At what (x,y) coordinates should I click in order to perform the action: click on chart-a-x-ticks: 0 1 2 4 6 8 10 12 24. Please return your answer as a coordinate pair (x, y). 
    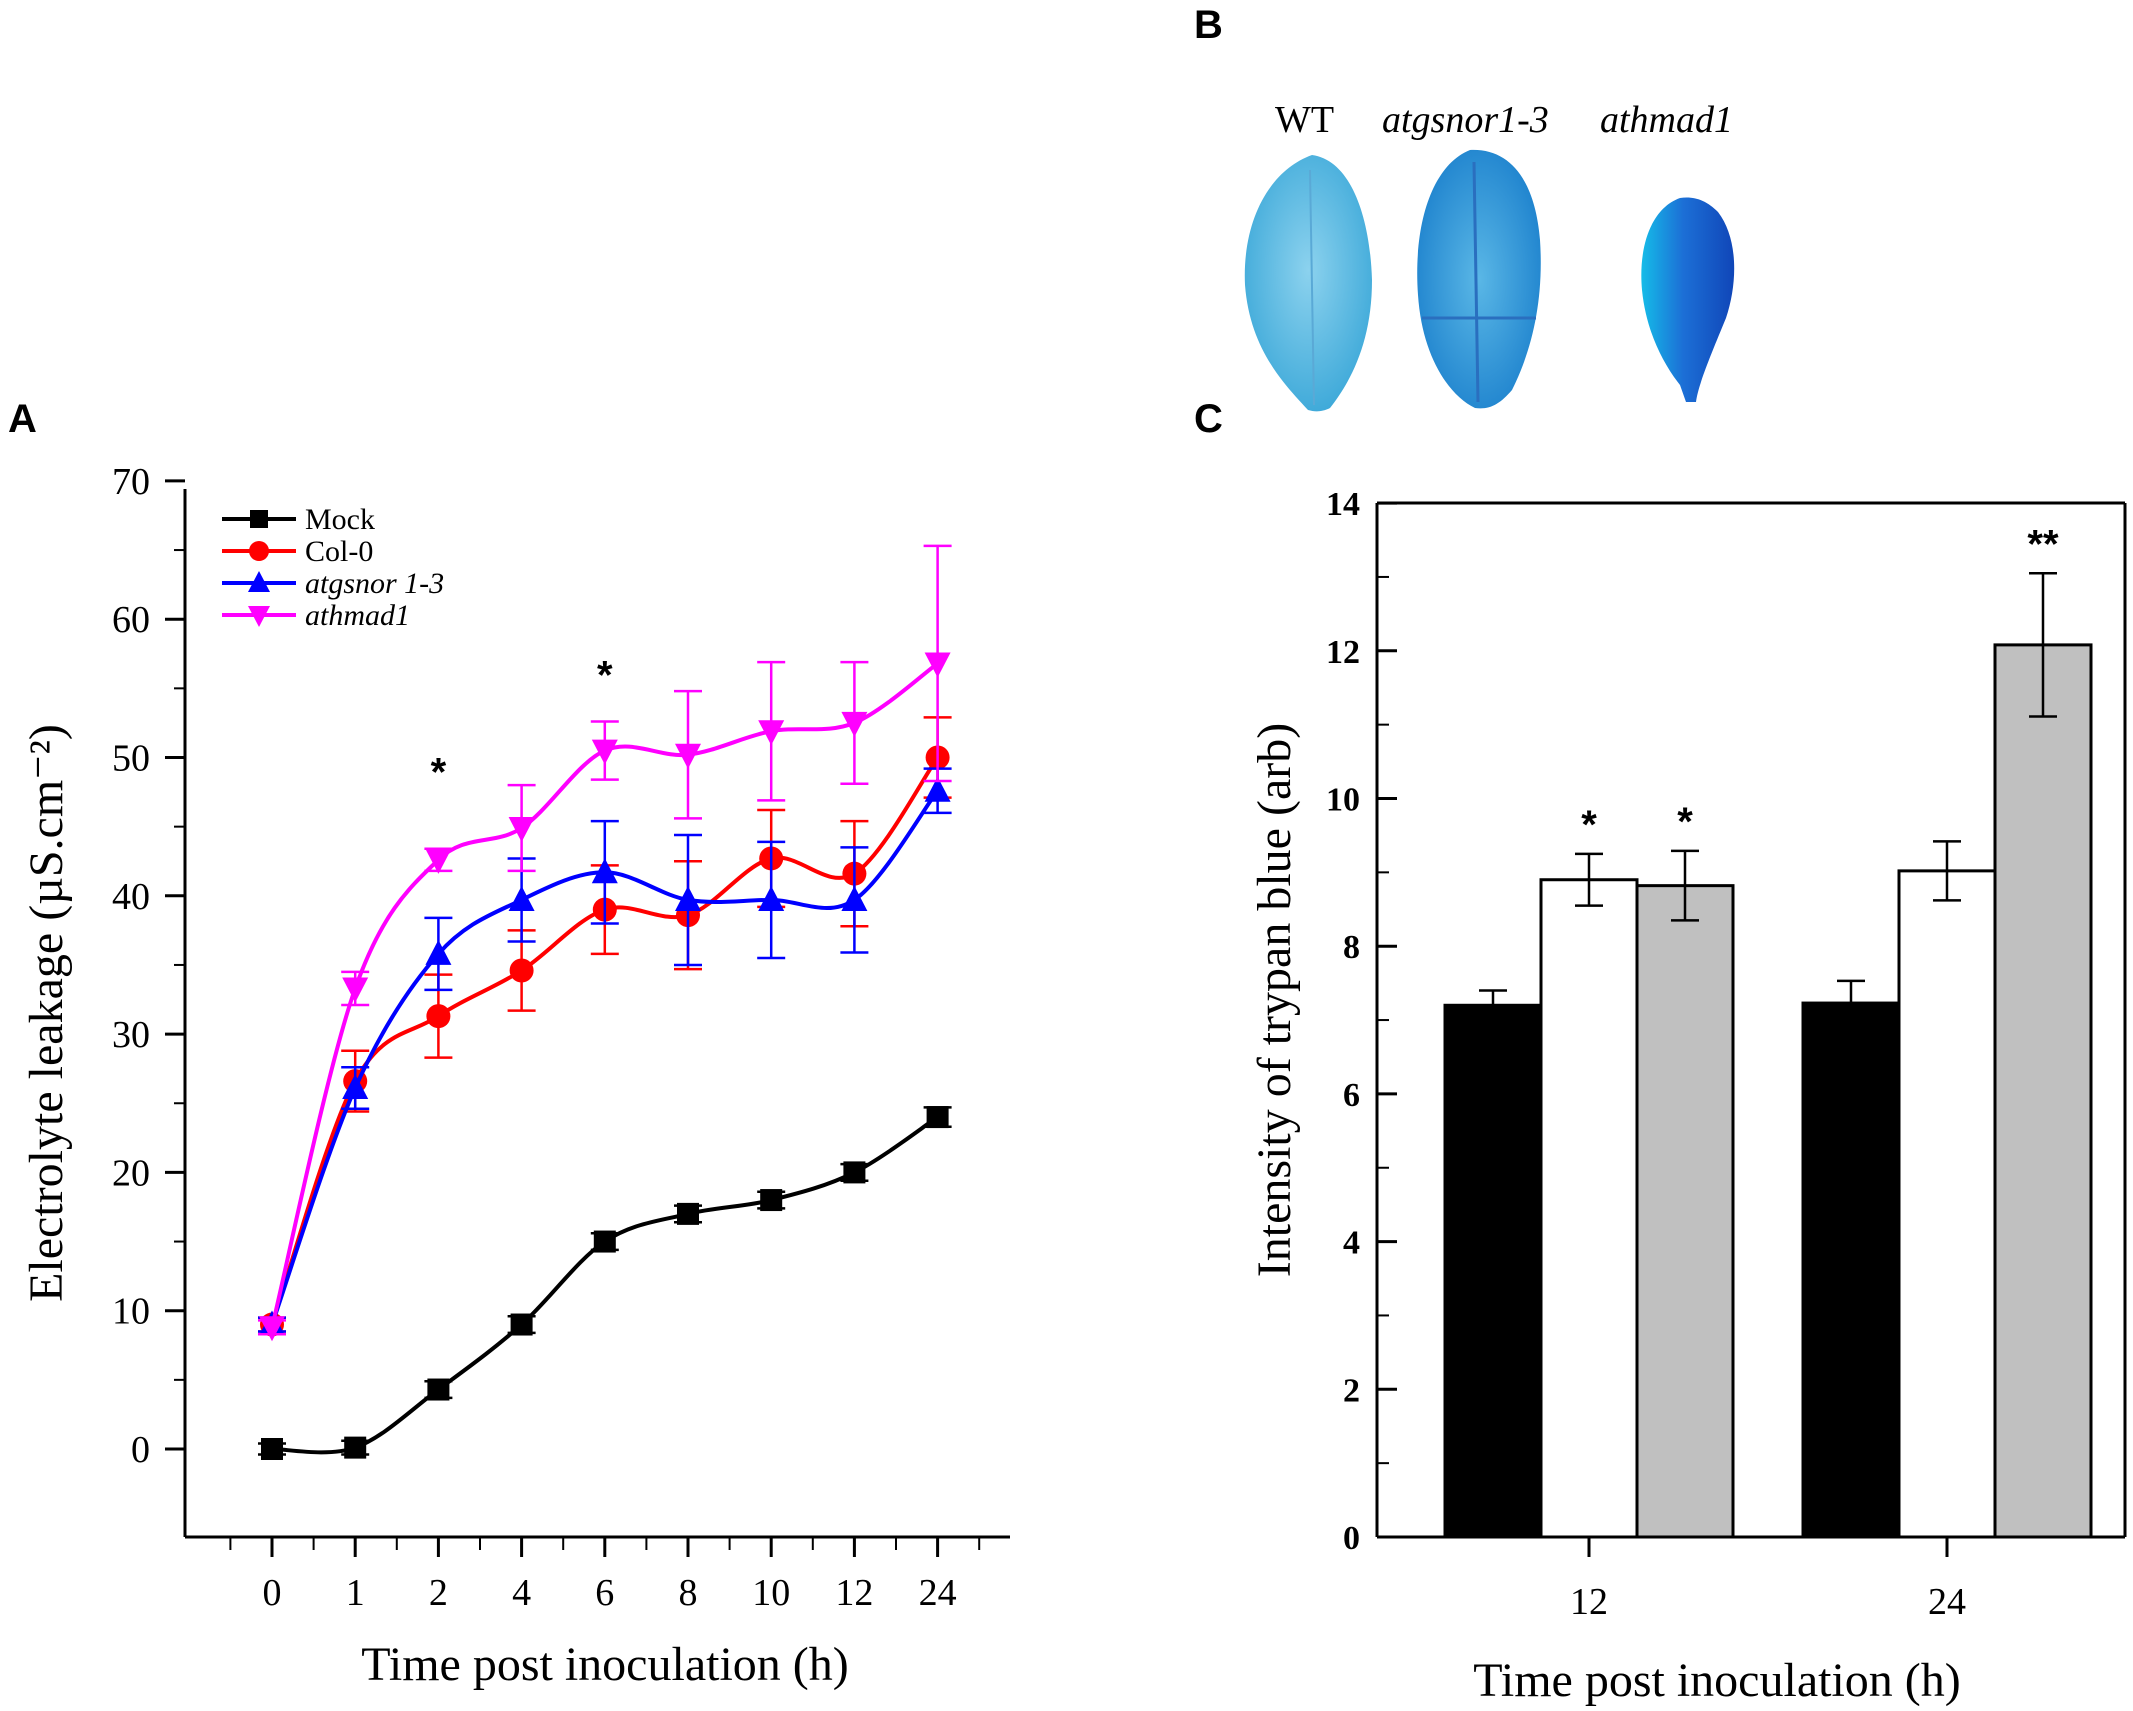
    Looking at the image, I should click on (605, 1575).